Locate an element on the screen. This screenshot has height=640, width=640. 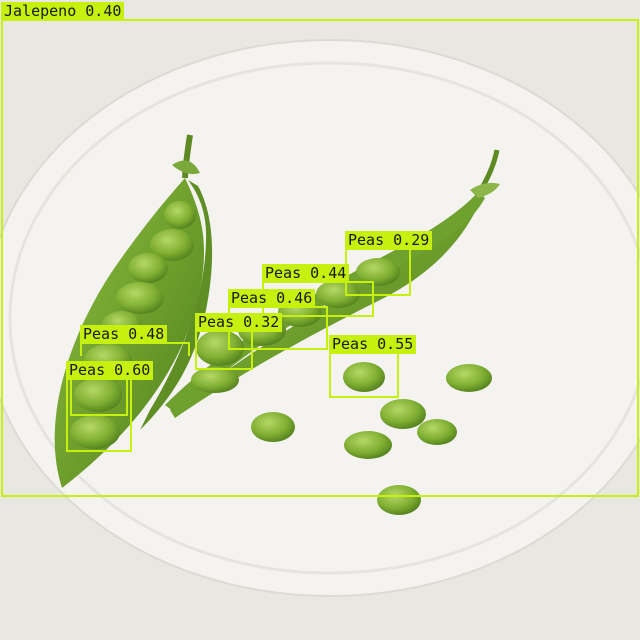
detection-box-peas: Peas 0.32 is located at coordinates (239, 341).